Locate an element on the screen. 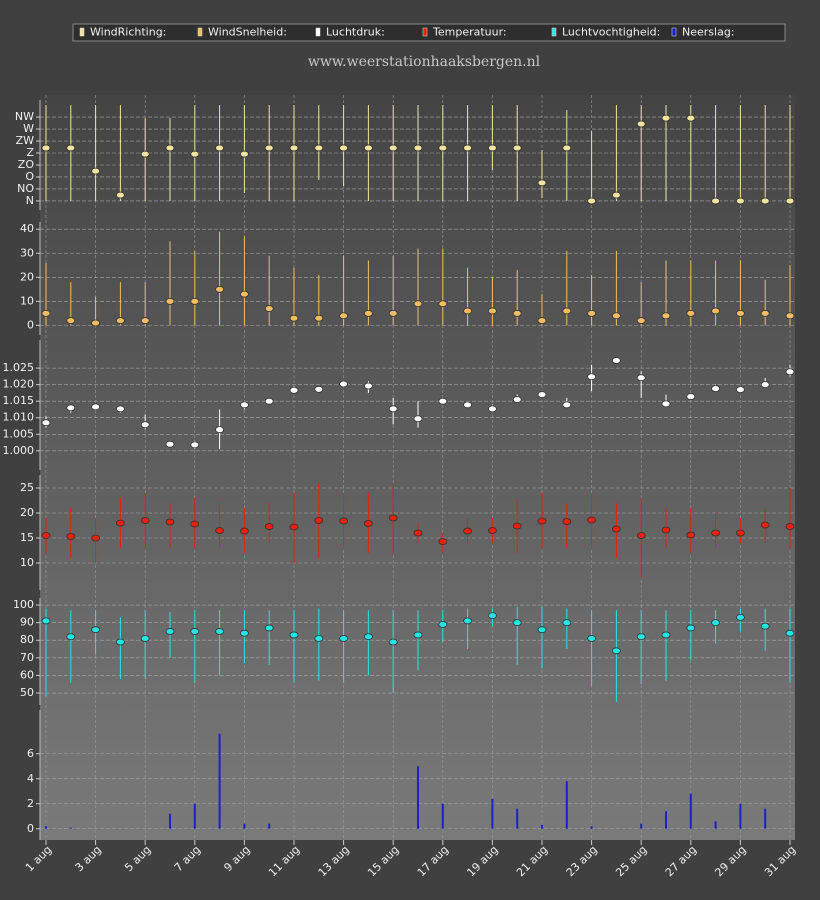 The image size is (820, 900). legend-label: WindRichting: is located at coordinates (128, 32).